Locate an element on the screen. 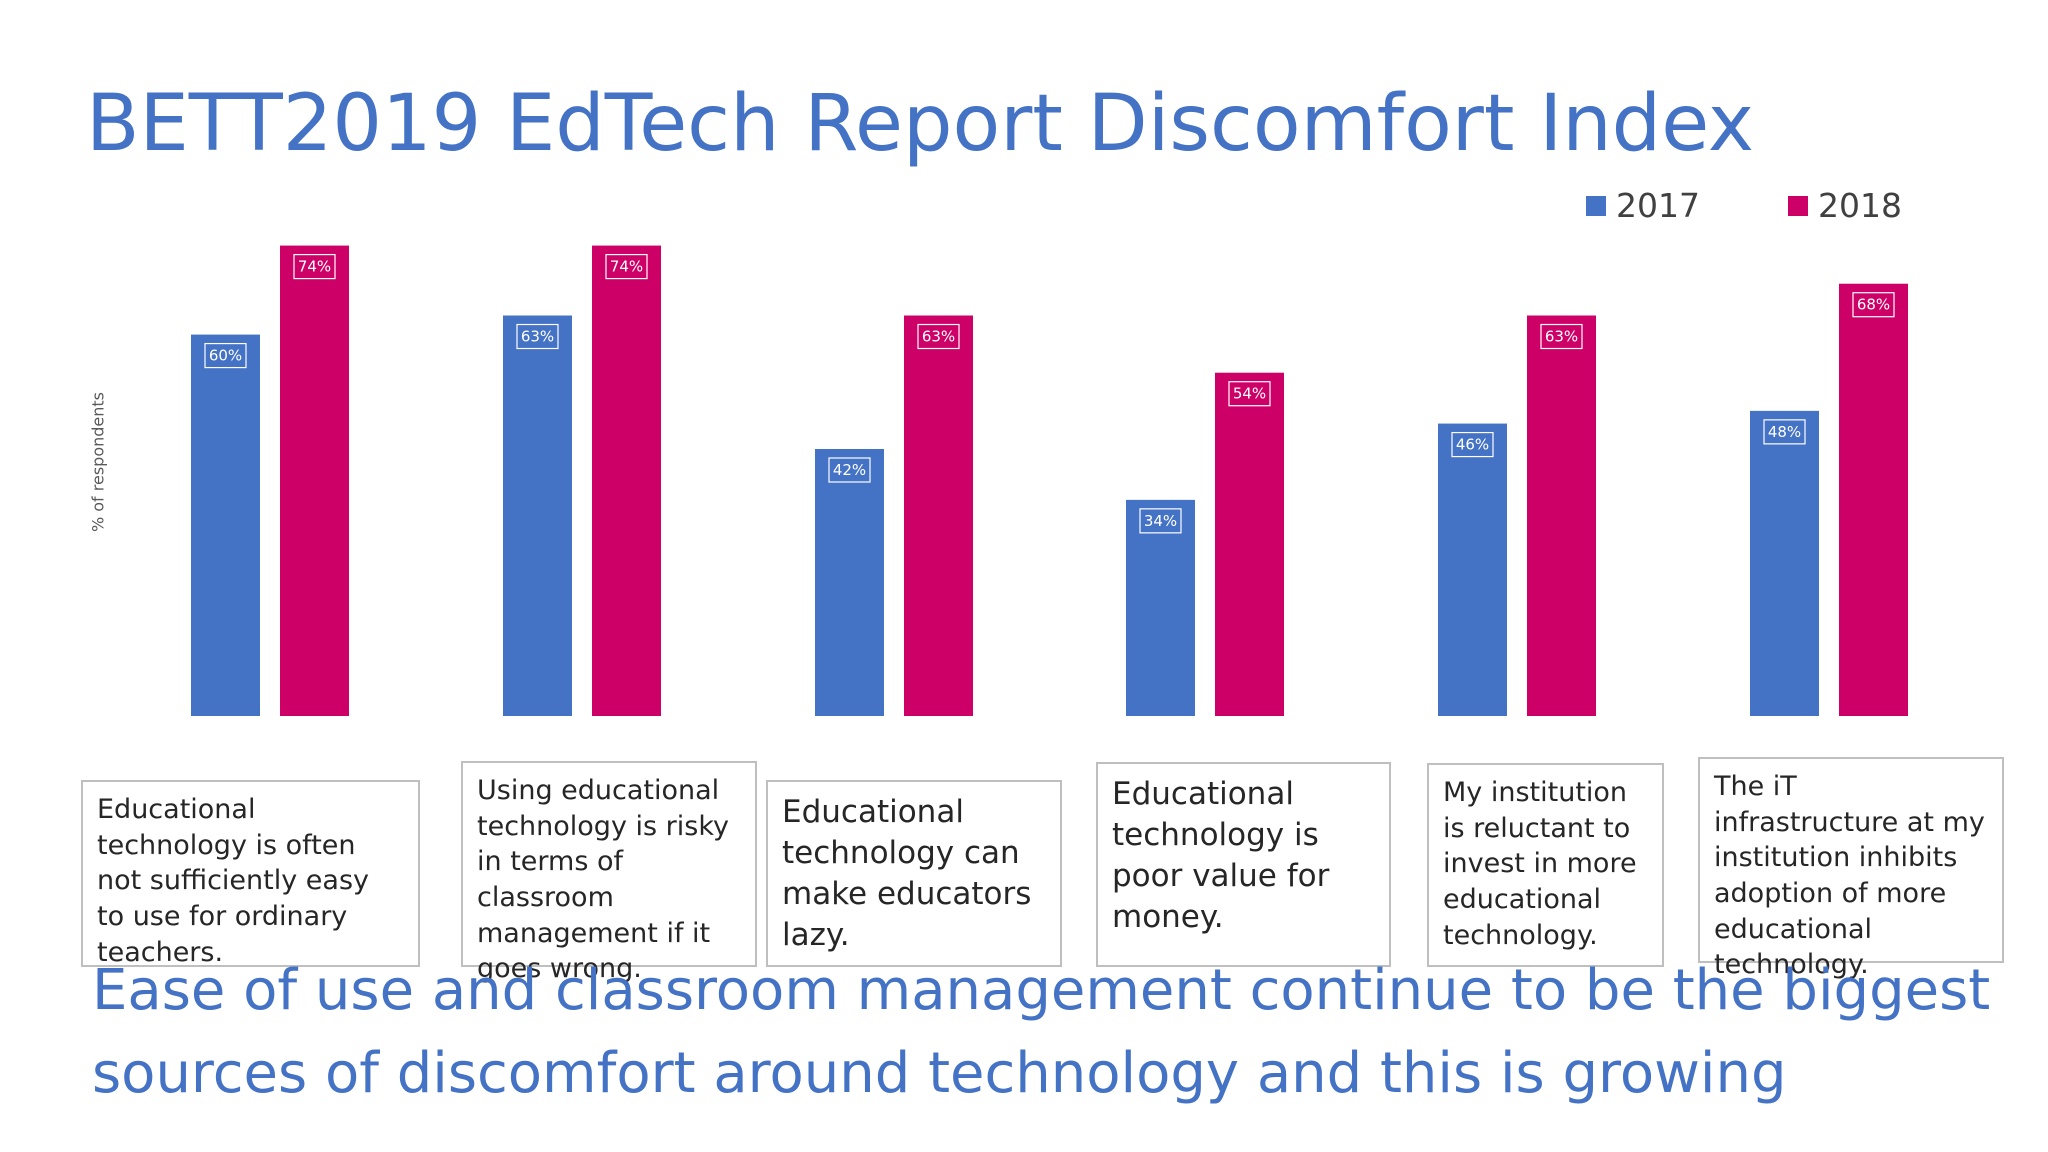 The height and width of the screenshot is (1152, 2048). data-label-2018-4: 54% is located at coordinates (1249, 394).